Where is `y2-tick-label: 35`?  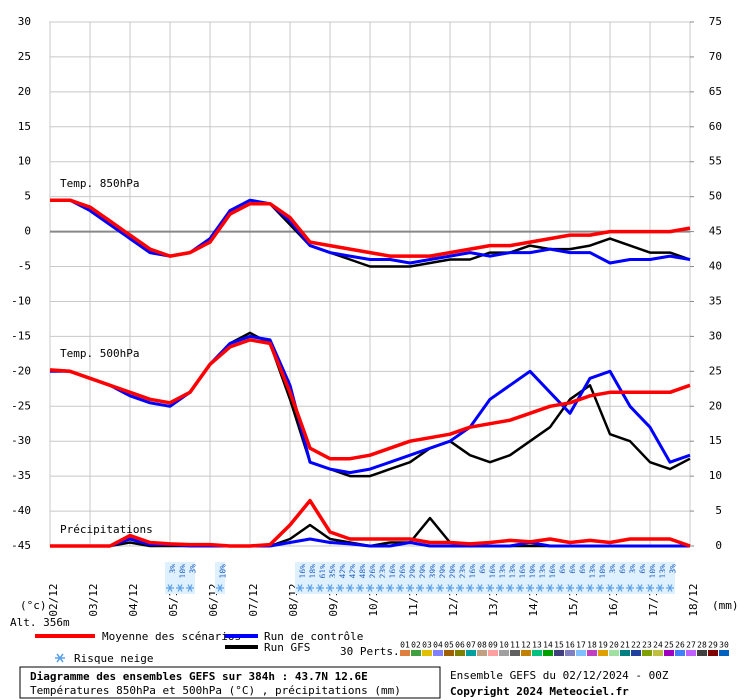 y2-tick-label: 35 is located at coordinates (715, 300).